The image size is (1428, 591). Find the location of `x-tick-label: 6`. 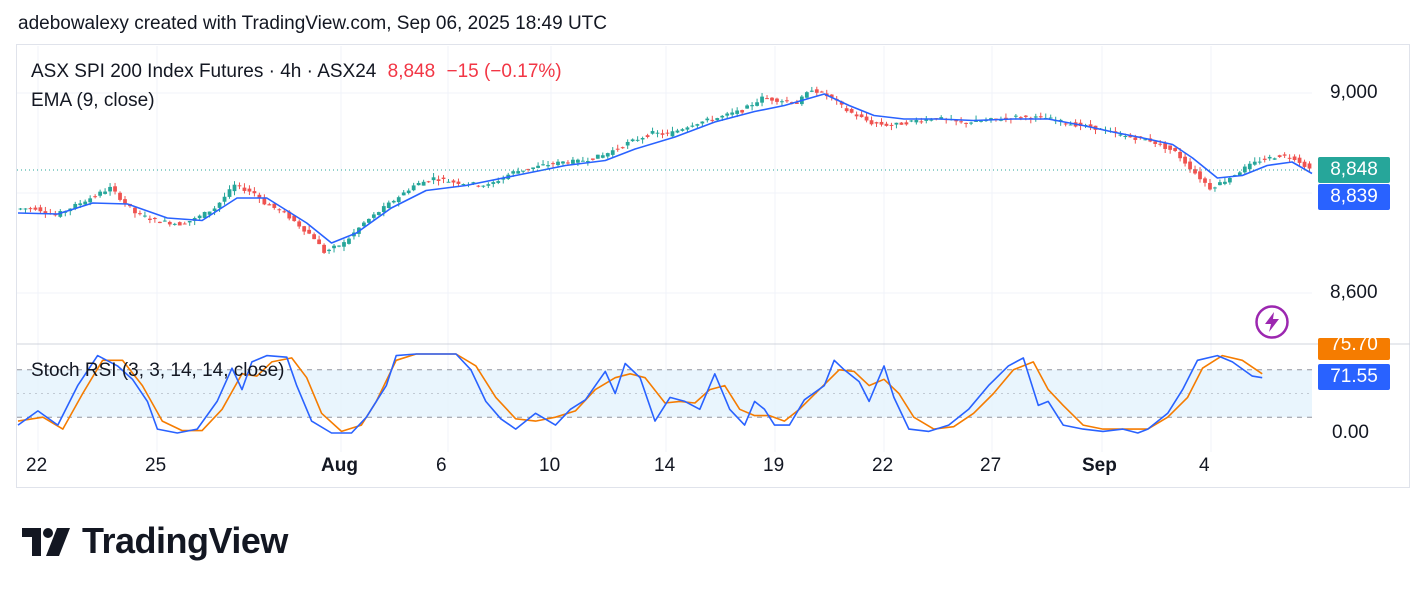

x-tick-label: 6 is located at coordinates (441, 465).